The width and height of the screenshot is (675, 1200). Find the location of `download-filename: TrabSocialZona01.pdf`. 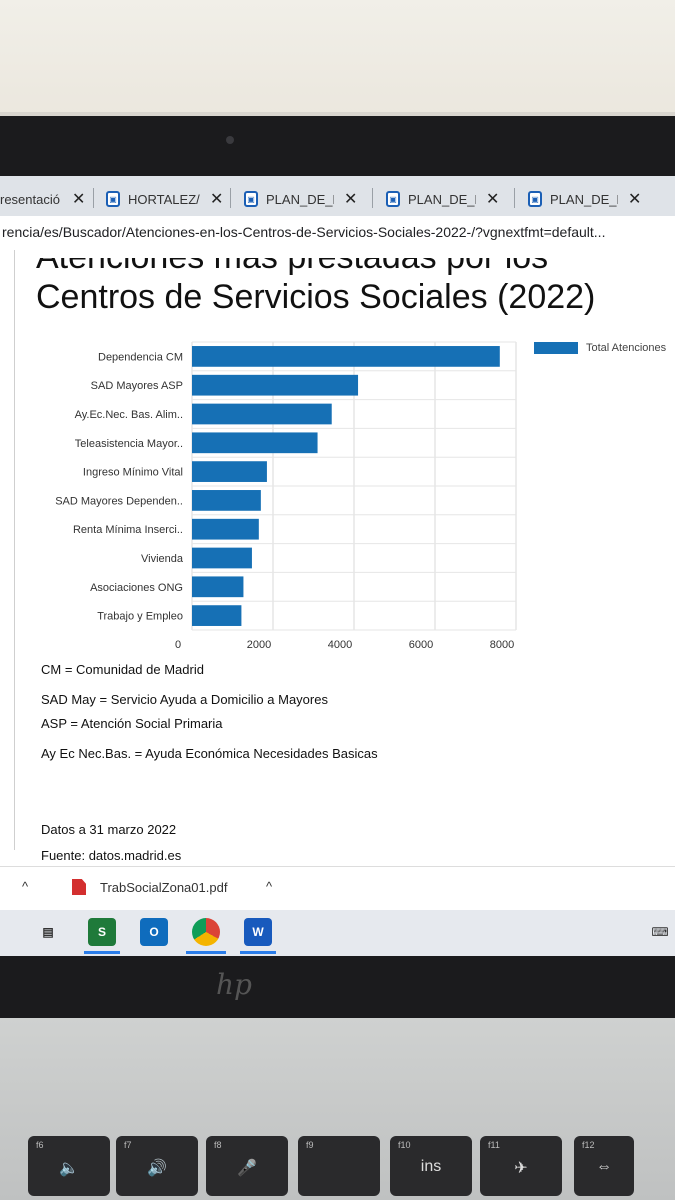

download-filename: TrabSocialZona01.pdf is located at coordinates (164, 887).